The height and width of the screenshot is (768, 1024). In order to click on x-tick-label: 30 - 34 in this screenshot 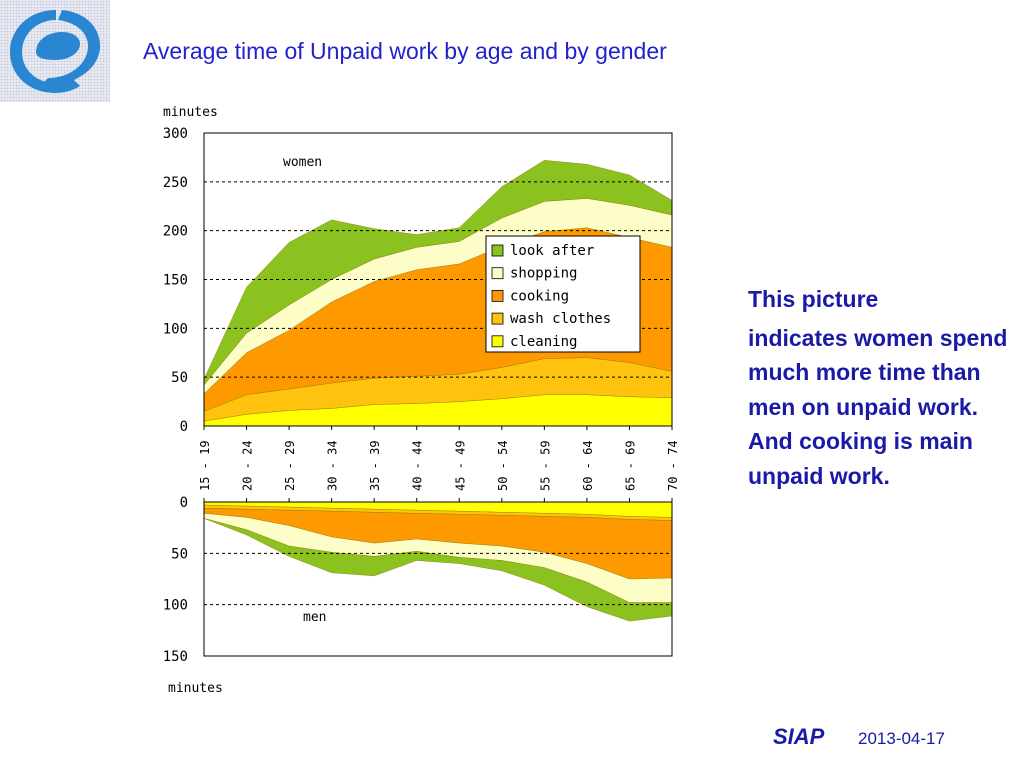, I will do `click(333, 465)`.